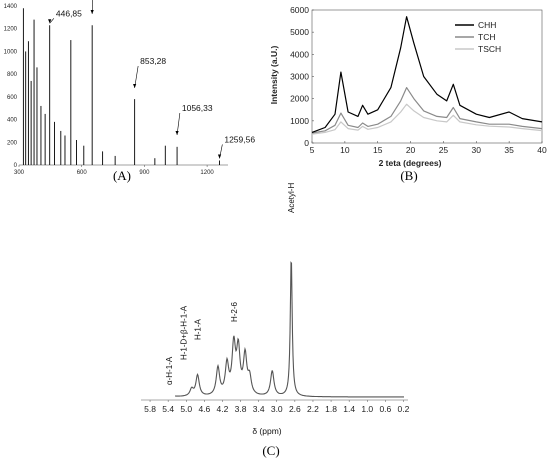 The width and height of the screenshot is (550, 461). Describe the element at coordinates (239, 139) in the screenshot. I see `a-annotation-label: 1259,56` at that location.